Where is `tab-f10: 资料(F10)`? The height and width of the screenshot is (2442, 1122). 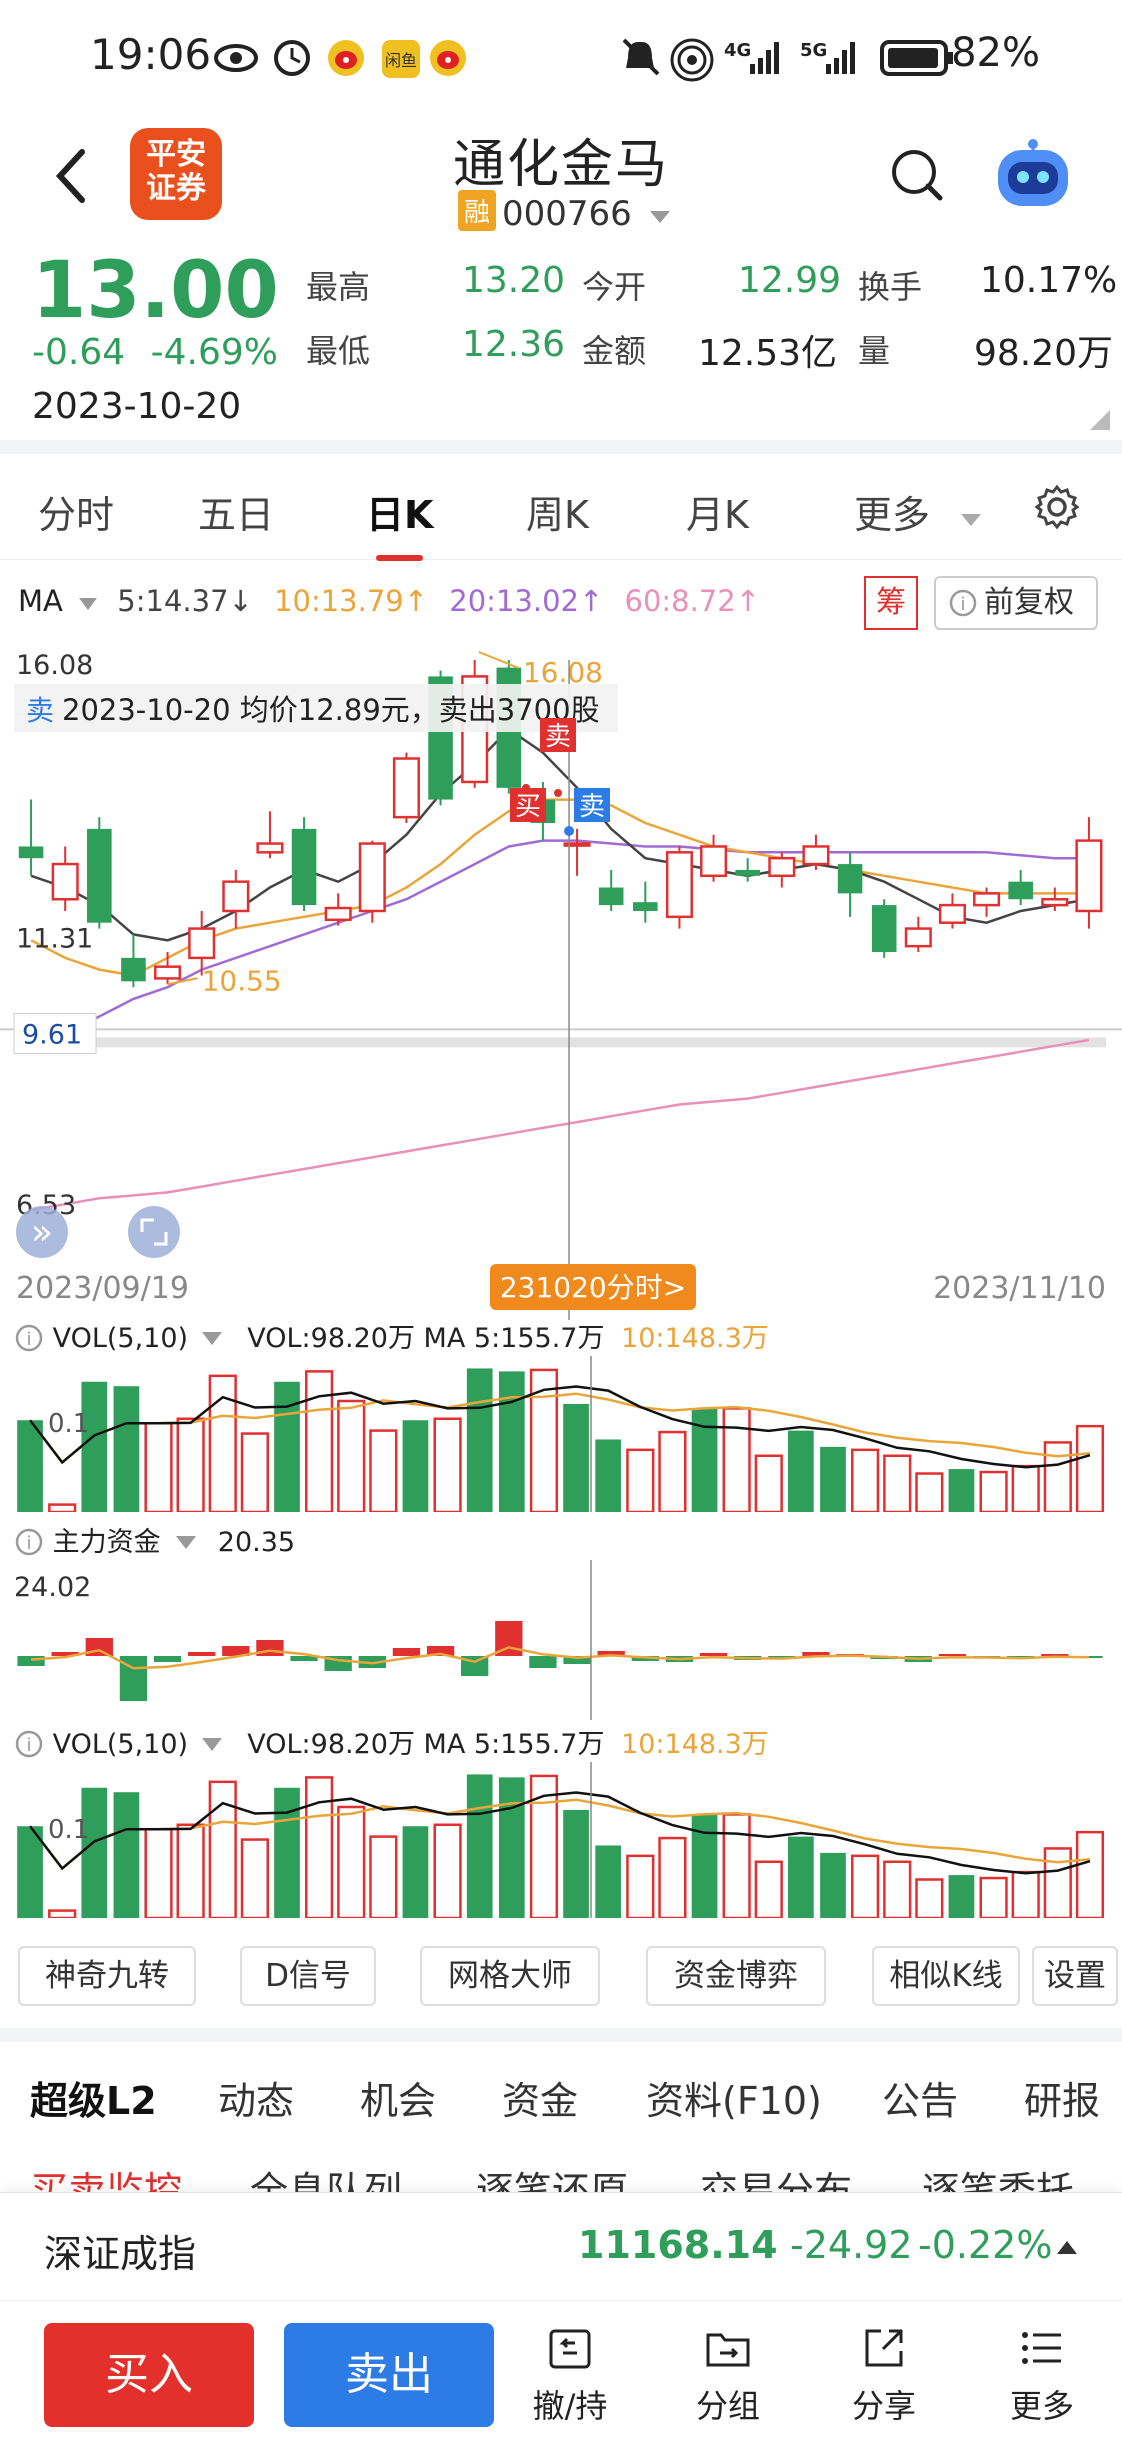 tab-f10: 资料(F10) is located at coordinates (734, 2101).